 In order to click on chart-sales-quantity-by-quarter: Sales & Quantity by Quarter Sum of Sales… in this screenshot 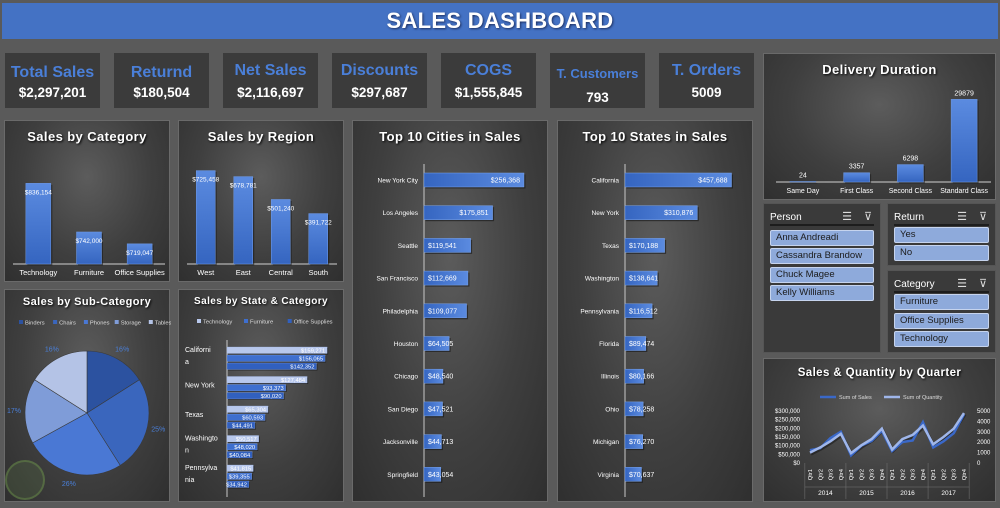, I will do `click(879, 430)`.